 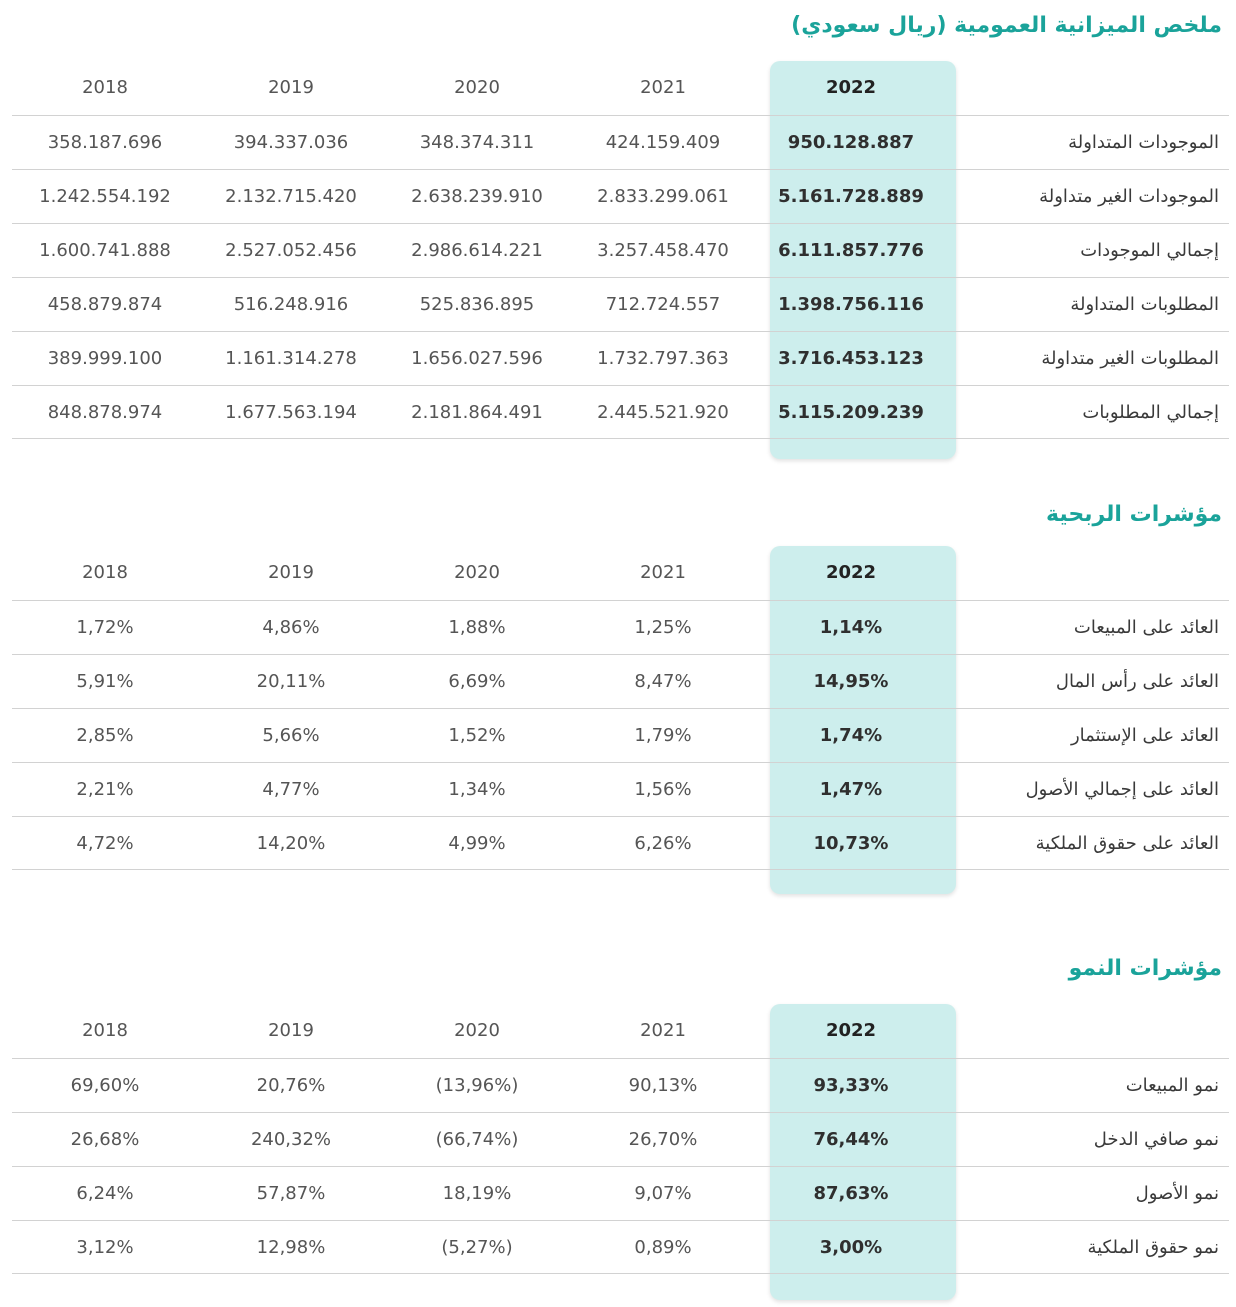 I want to click on value-2018: 2,85%, so click(x=105, y=735).